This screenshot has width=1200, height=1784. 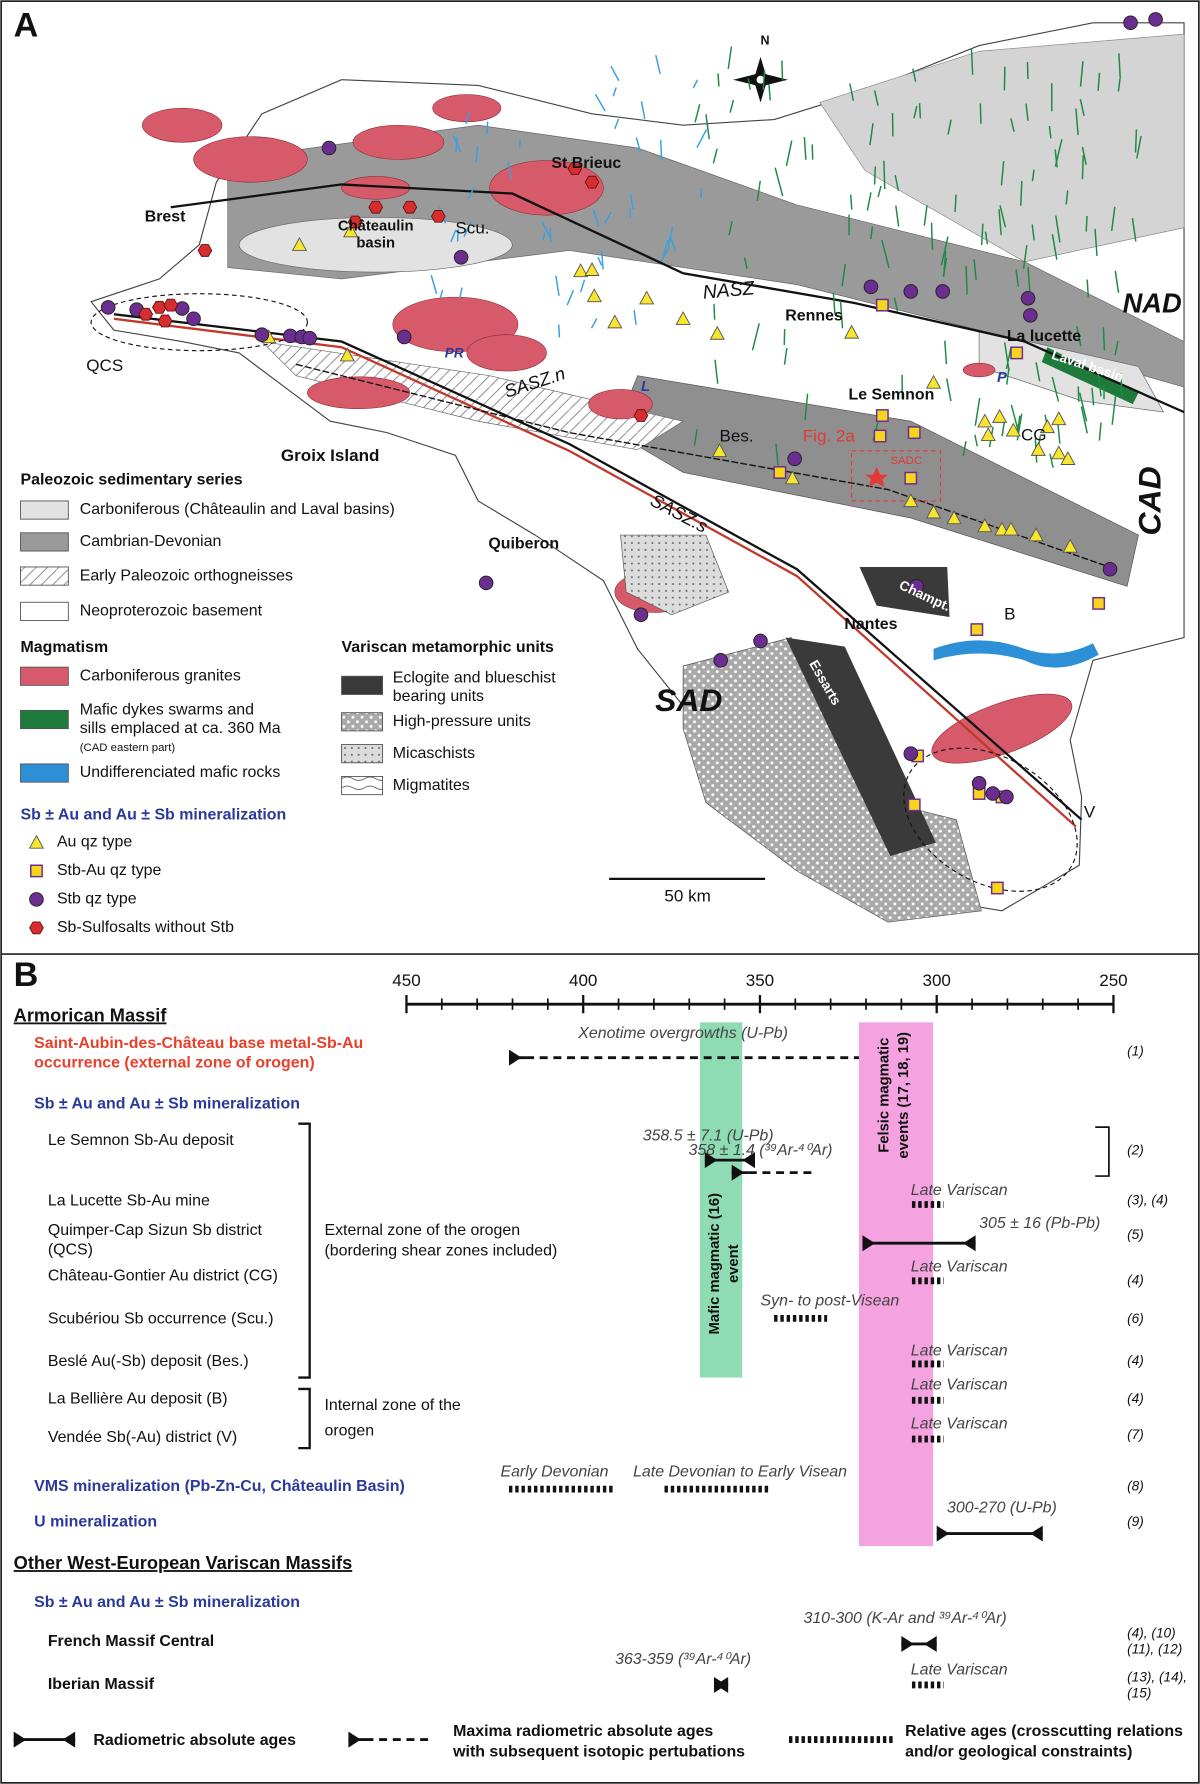 What do you see at coordinates (688, 700) in the screenshot?
I see `place-label: SAD` at bounding box center [688, 700].